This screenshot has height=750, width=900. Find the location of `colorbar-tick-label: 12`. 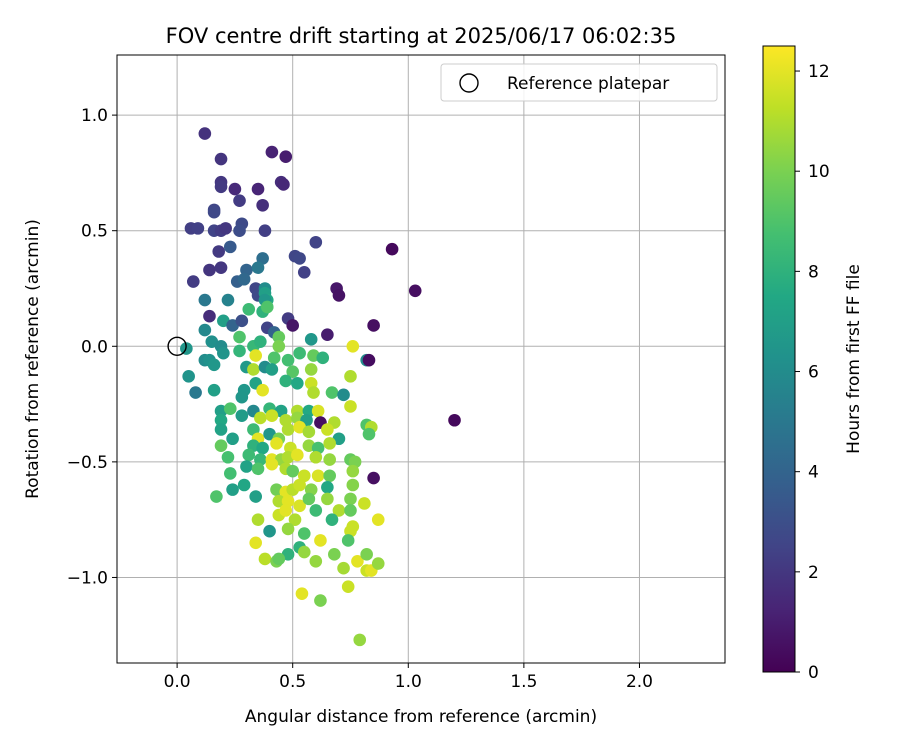

colorbar-tick-label: 12 is located at coordinates (819, 72).